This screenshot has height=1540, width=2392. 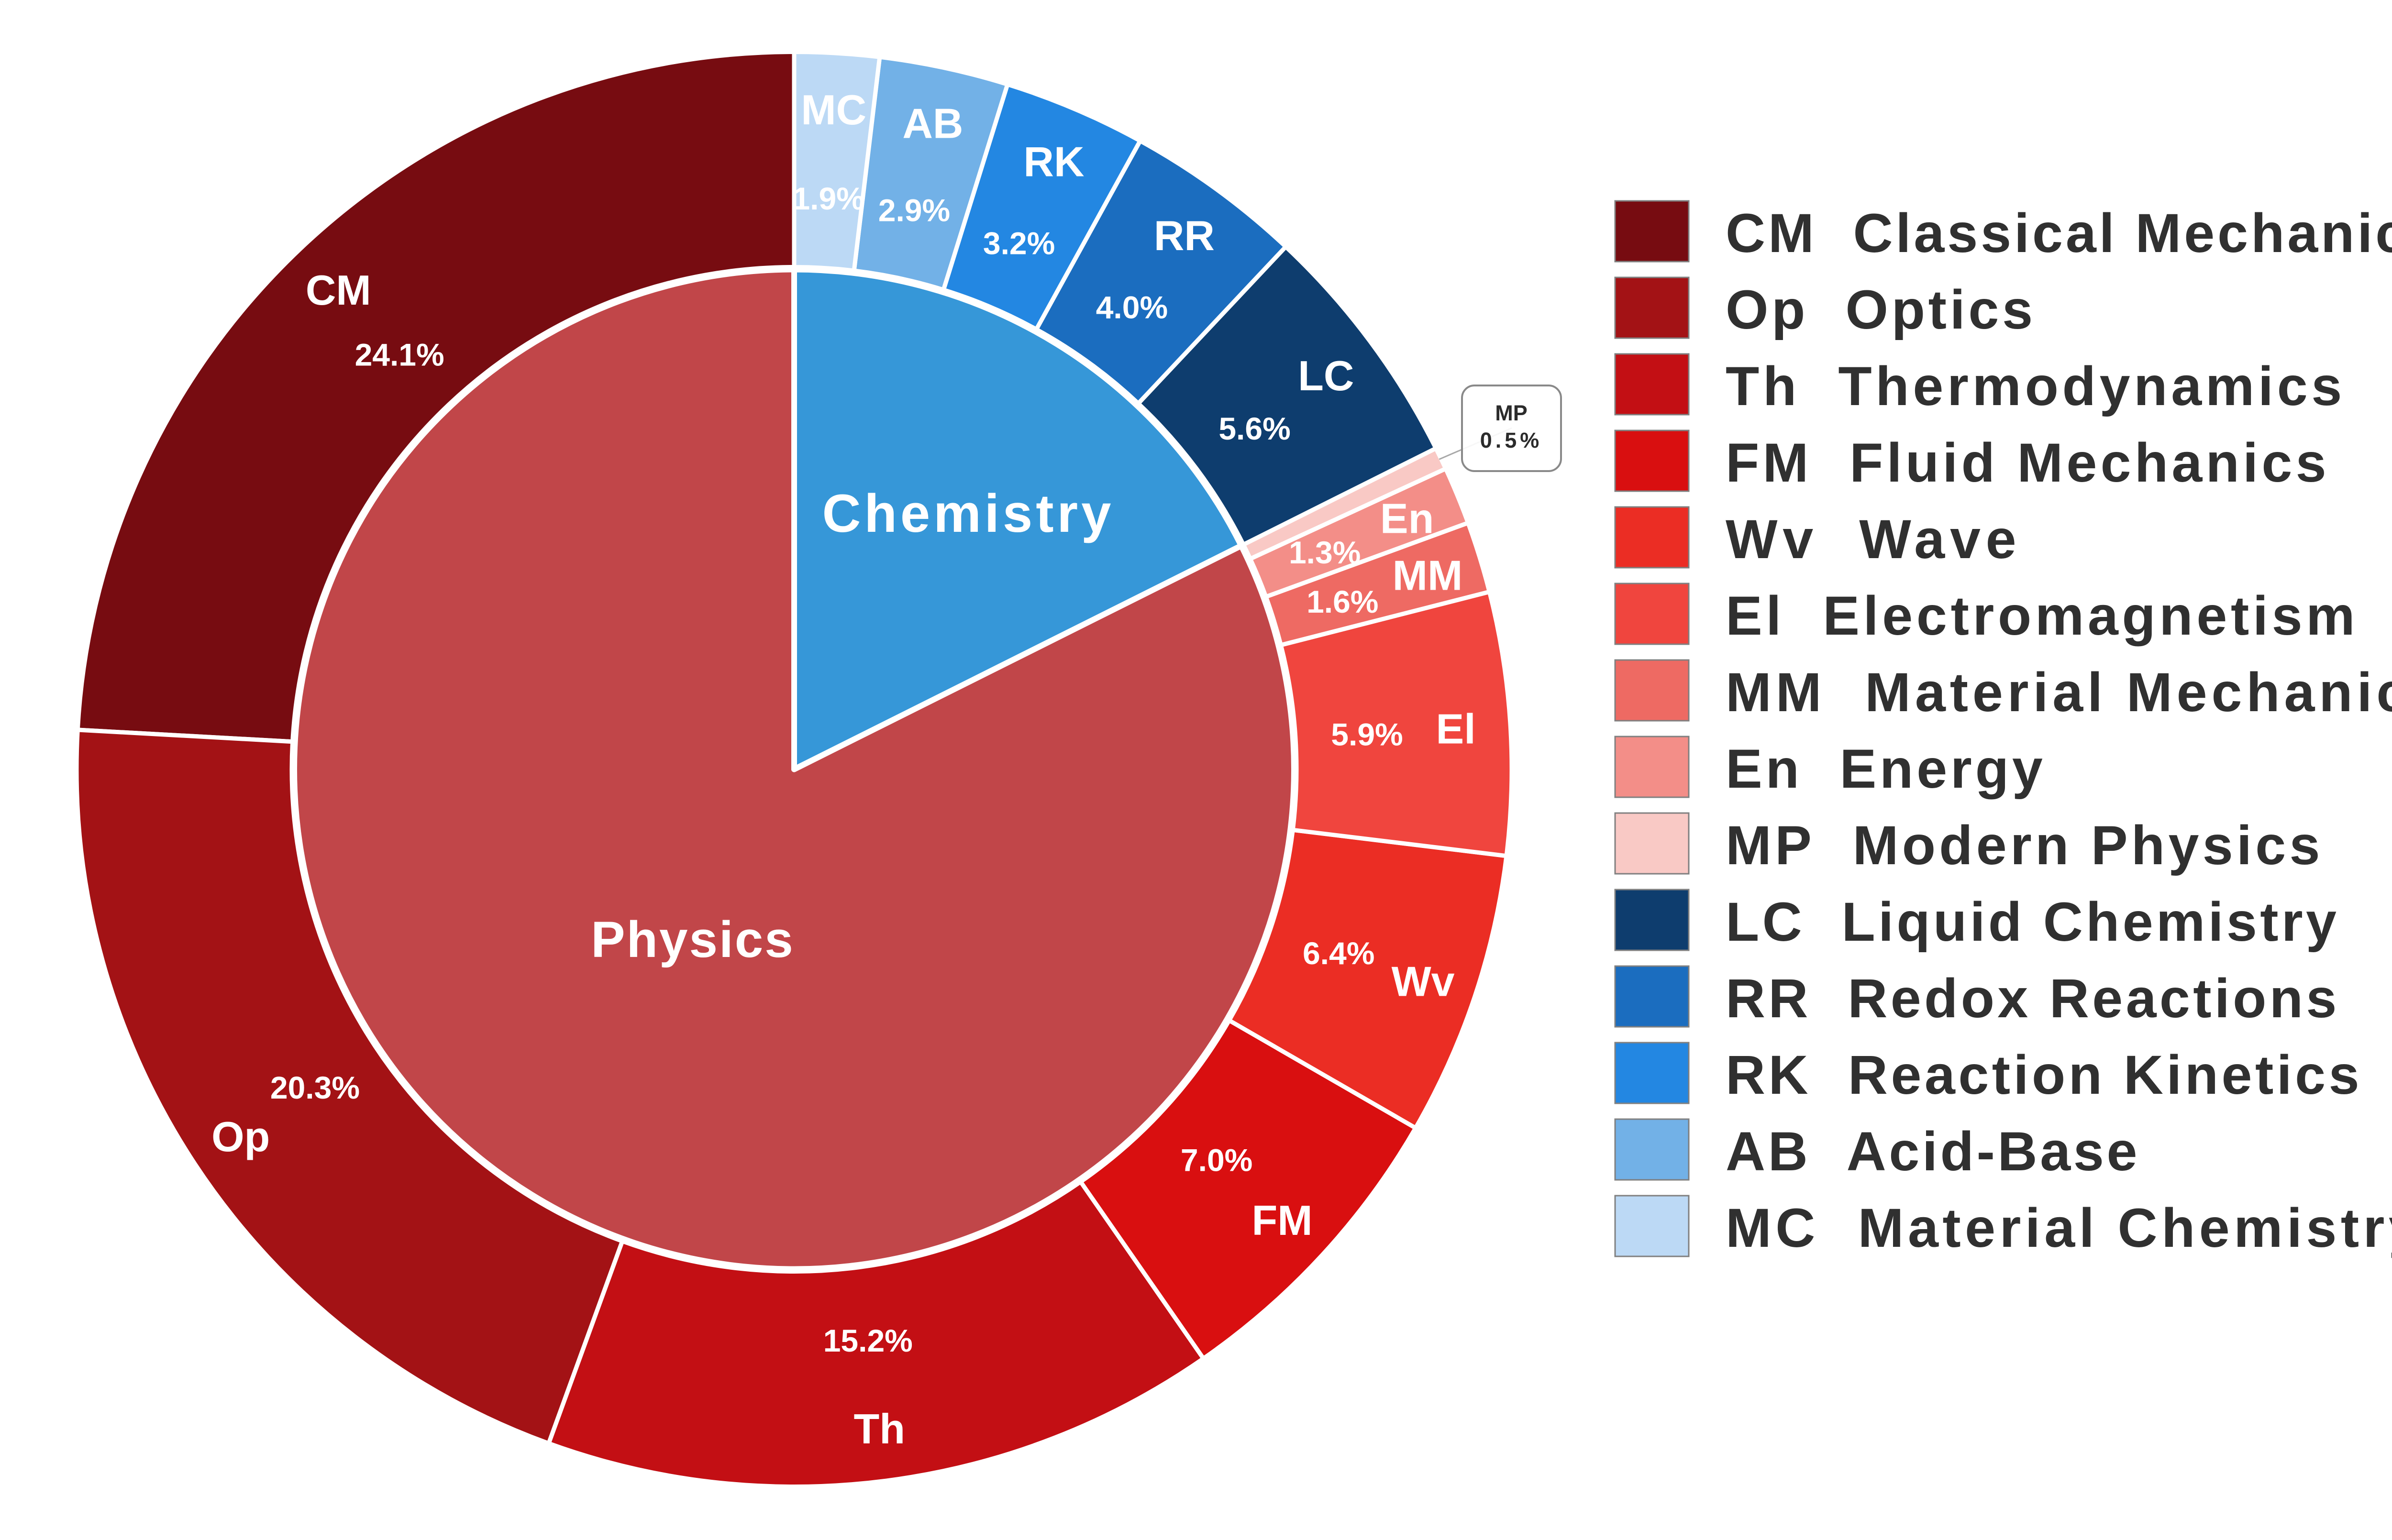 What do you see at coordinates (1424, 981) in the screenshot?
I see `svg-text: Wv` at bounding box center [1424, 981].